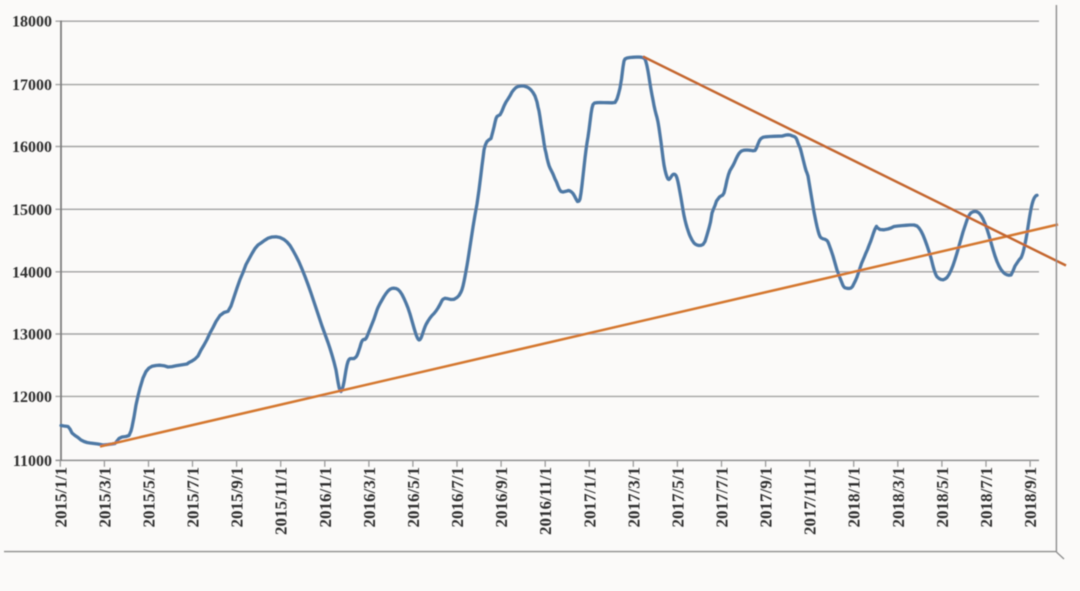 The height and width of the screenshot is (591, 1080). What do you see at coordinates (104, 497) in the screenshot?
I see `svg-text: 2015/3/1` at bounding box center [104, 497].